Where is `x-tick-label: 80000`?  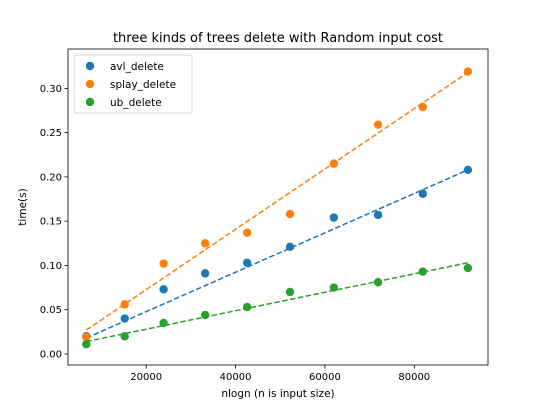 x-tick-label: 80000 is located at coordinates (414, 377).